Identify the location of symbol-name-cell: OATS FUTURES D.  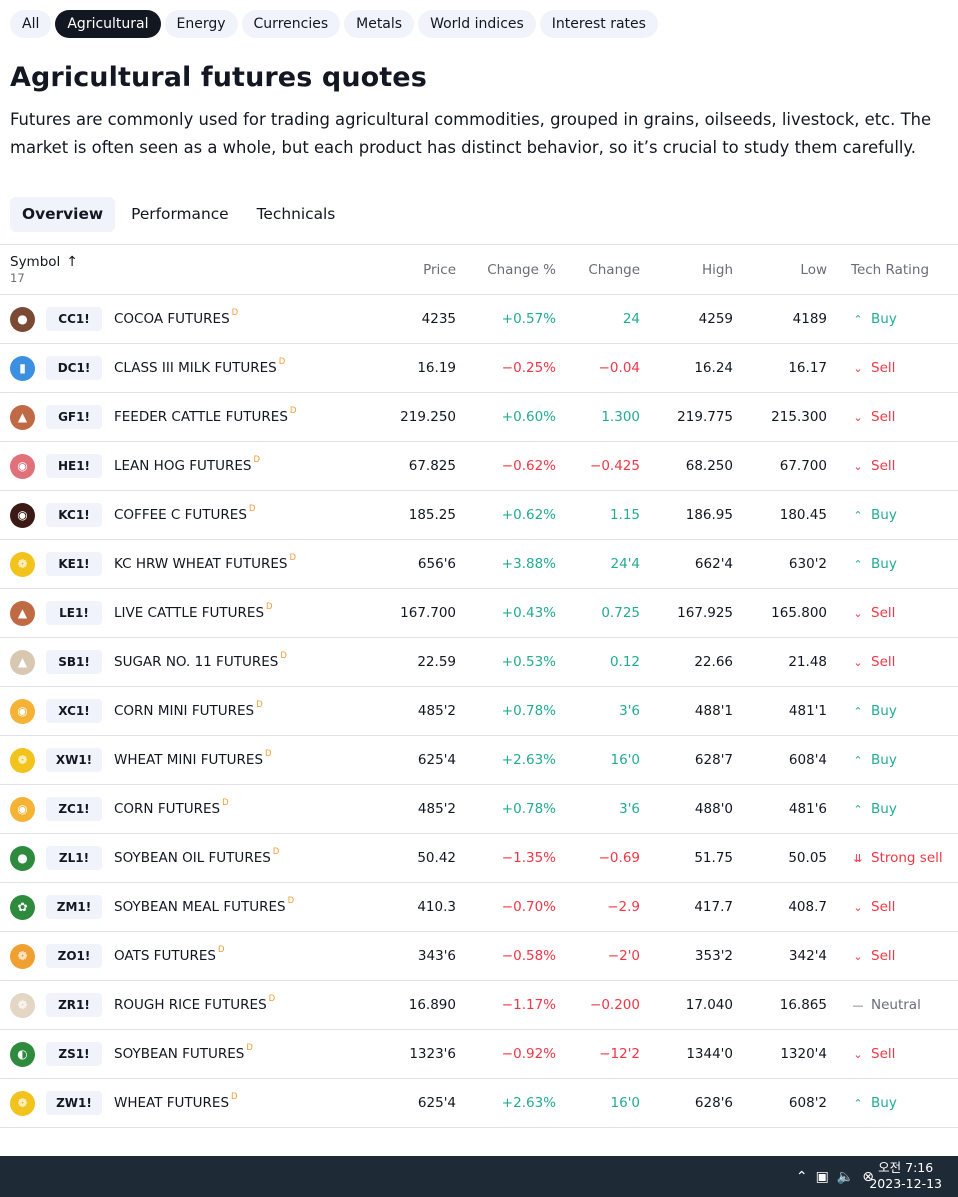
(169, 956).